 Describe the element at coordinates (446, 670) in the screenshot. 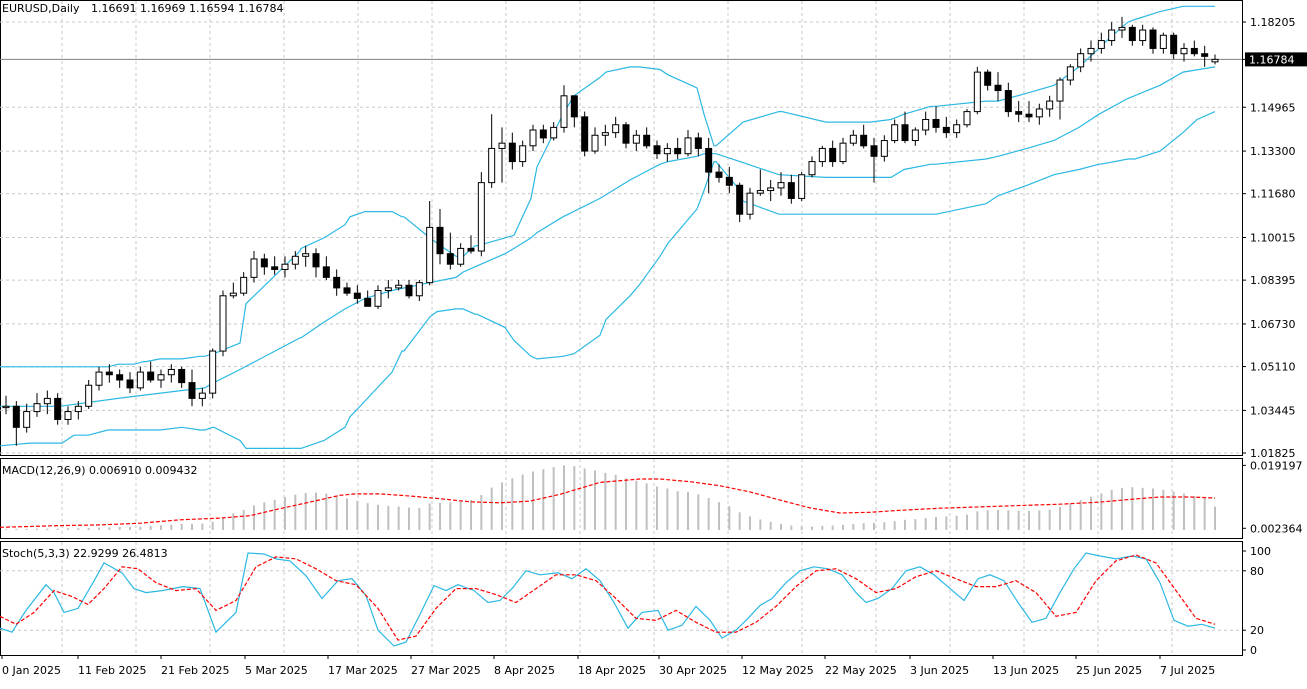

I see `time-tick-label: 27 Mar 2025` at that location.